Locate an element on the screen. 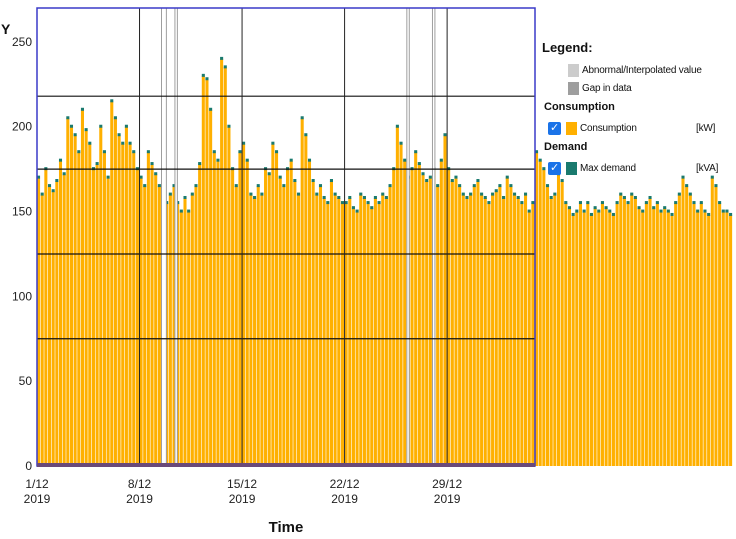 The height and width of the screenshot is (539, 736). abnormal-swatch is located at coordinates (573, 70).